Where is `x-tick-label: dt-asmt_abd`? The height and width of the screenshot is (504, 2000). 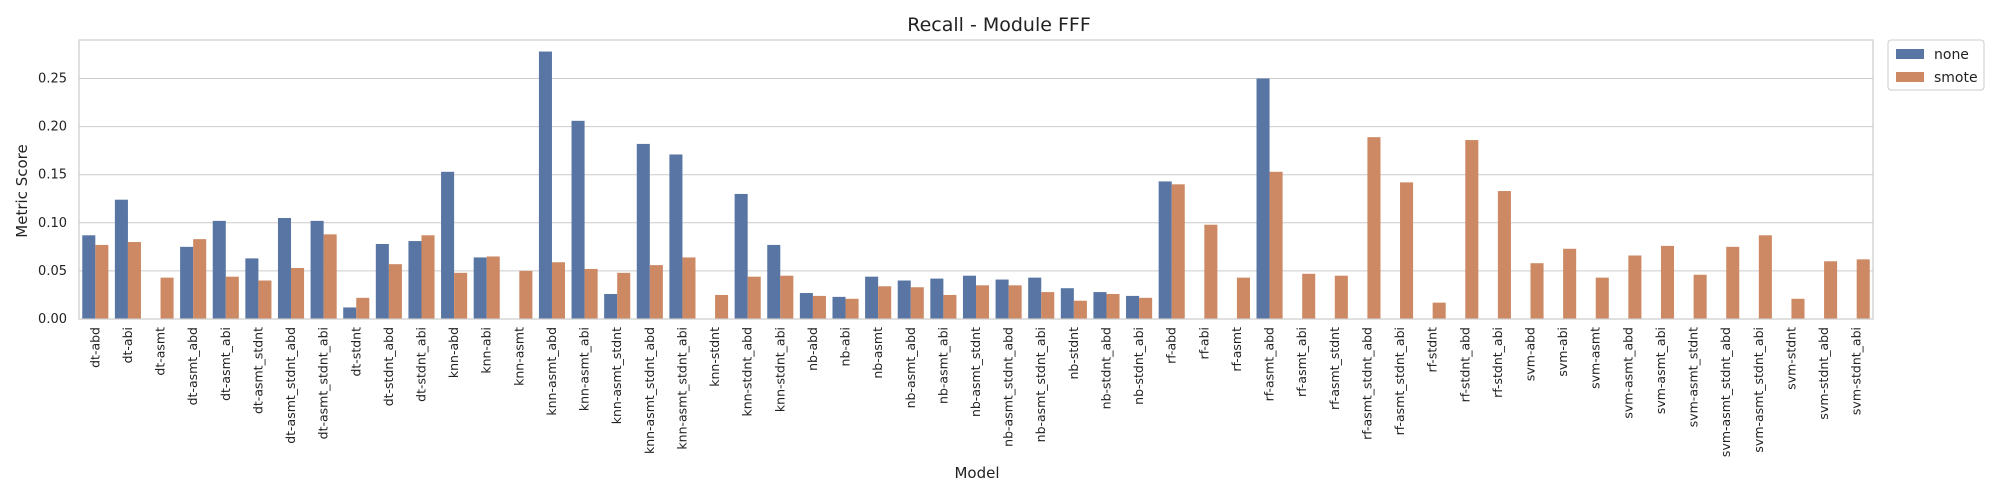 x-tick-label: dt-asmt_abd is located at coordinates (192, 366).